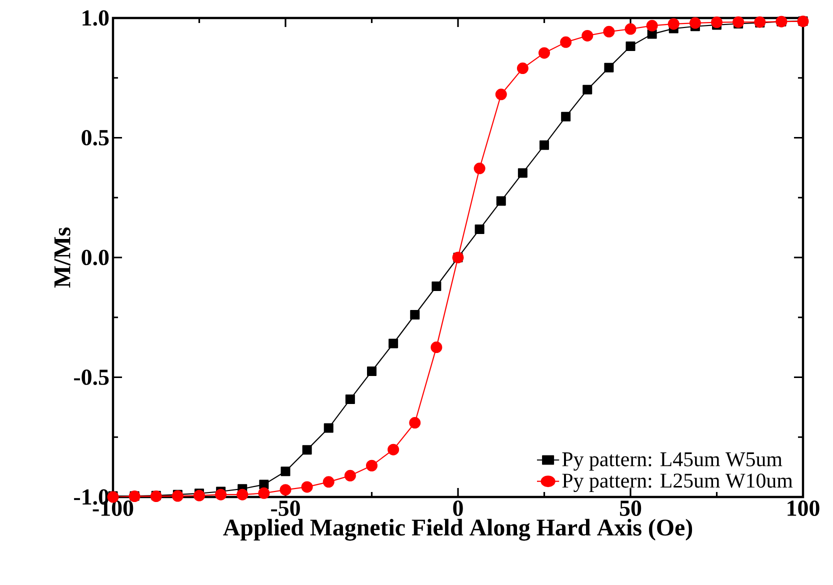  Describe the element at coordinates (458, 508) in the screenshot. I see `x-tick-label: 0` at that location.